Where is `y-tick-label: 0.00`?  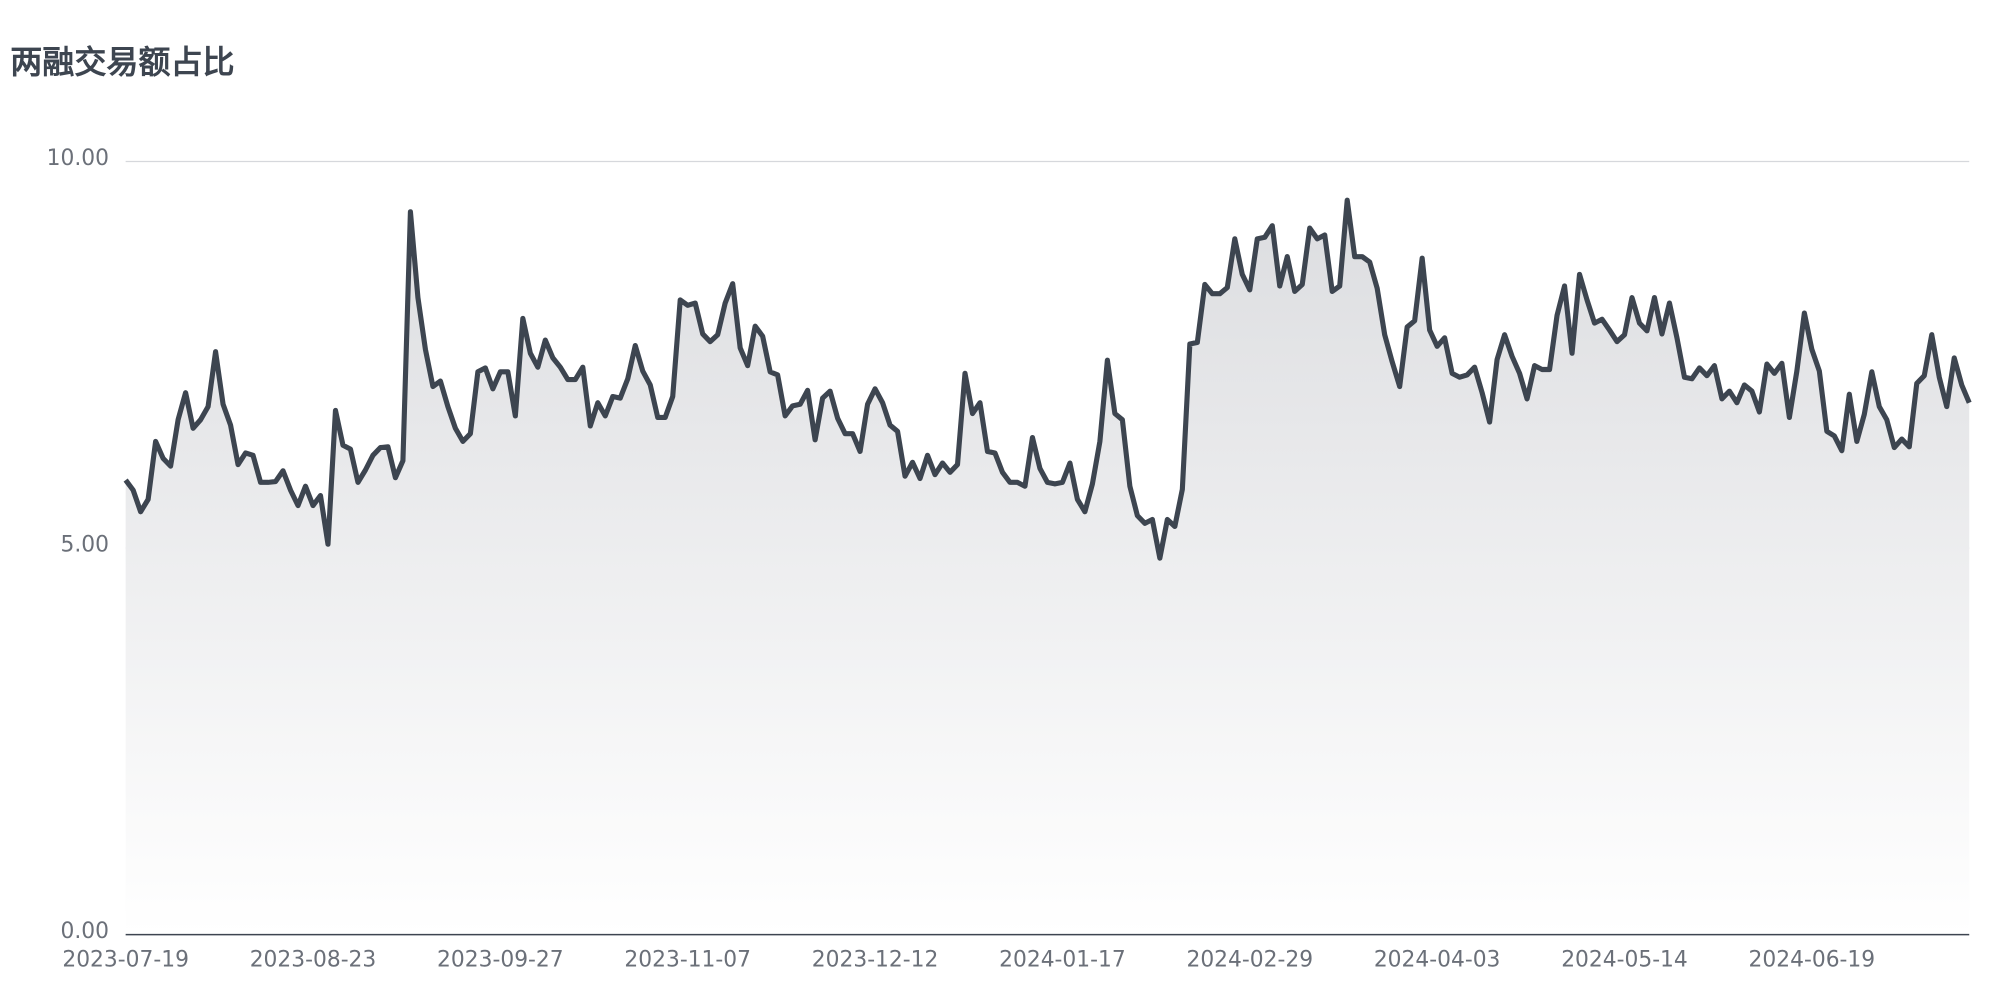
y-tick-label: 0.00 is located at coordinates (84, 931).